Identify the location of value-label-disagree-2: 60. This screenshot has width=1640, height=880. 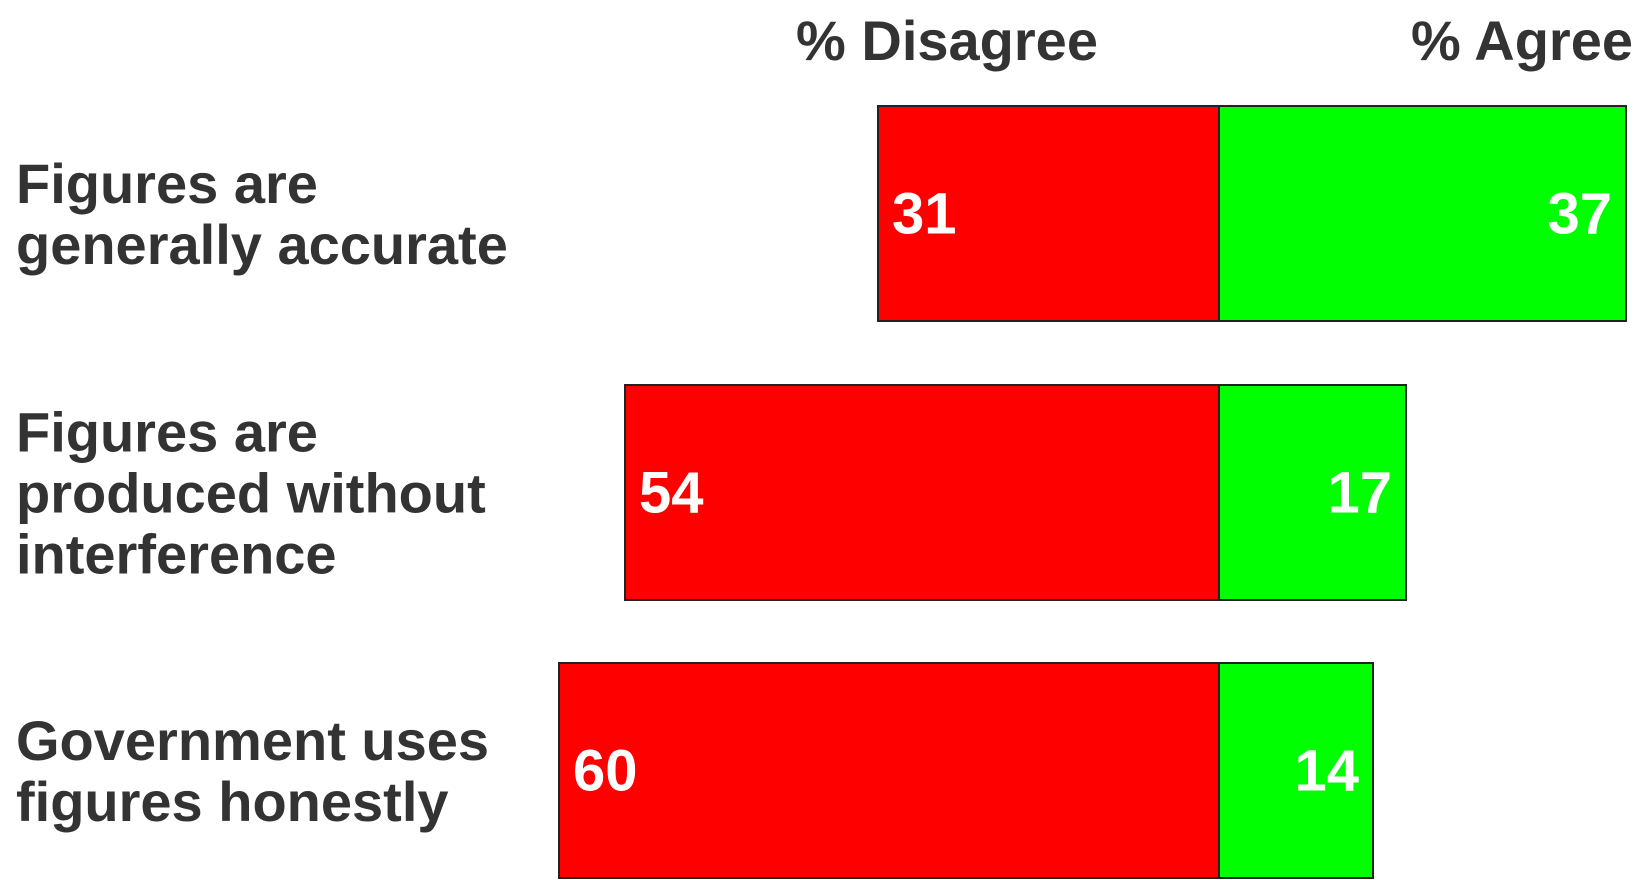
(605, 771).